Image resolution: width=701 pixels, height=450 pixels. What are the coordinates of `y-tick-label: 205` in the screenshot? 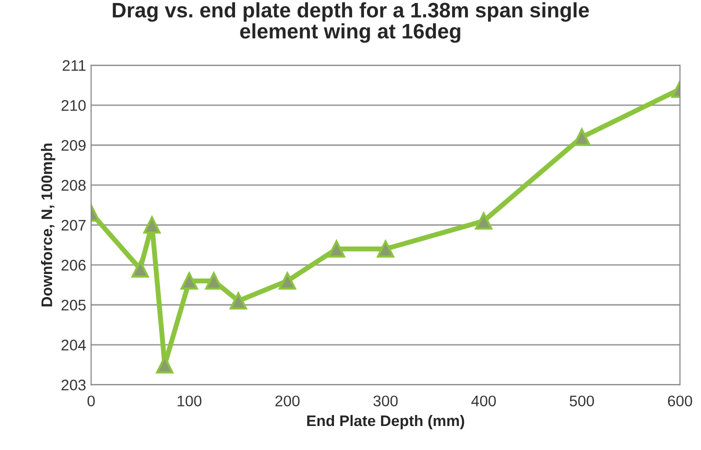 It's located at (74, 305).